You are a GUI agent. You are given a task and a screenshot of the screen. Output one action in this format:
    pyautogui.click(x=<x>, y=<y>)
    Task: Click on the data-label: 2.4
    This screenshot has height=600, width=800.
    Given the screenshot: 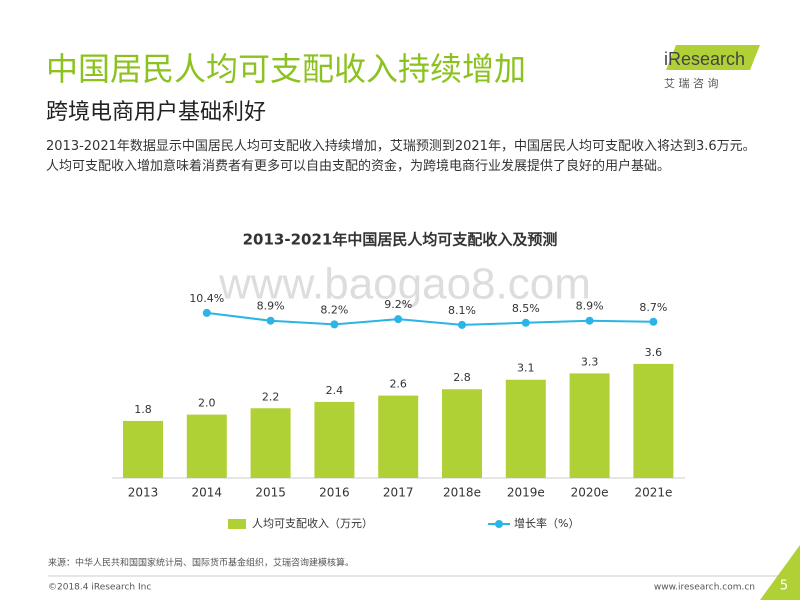 What is the action you would take?
    pyautogui.click(x=335, y=390)
    